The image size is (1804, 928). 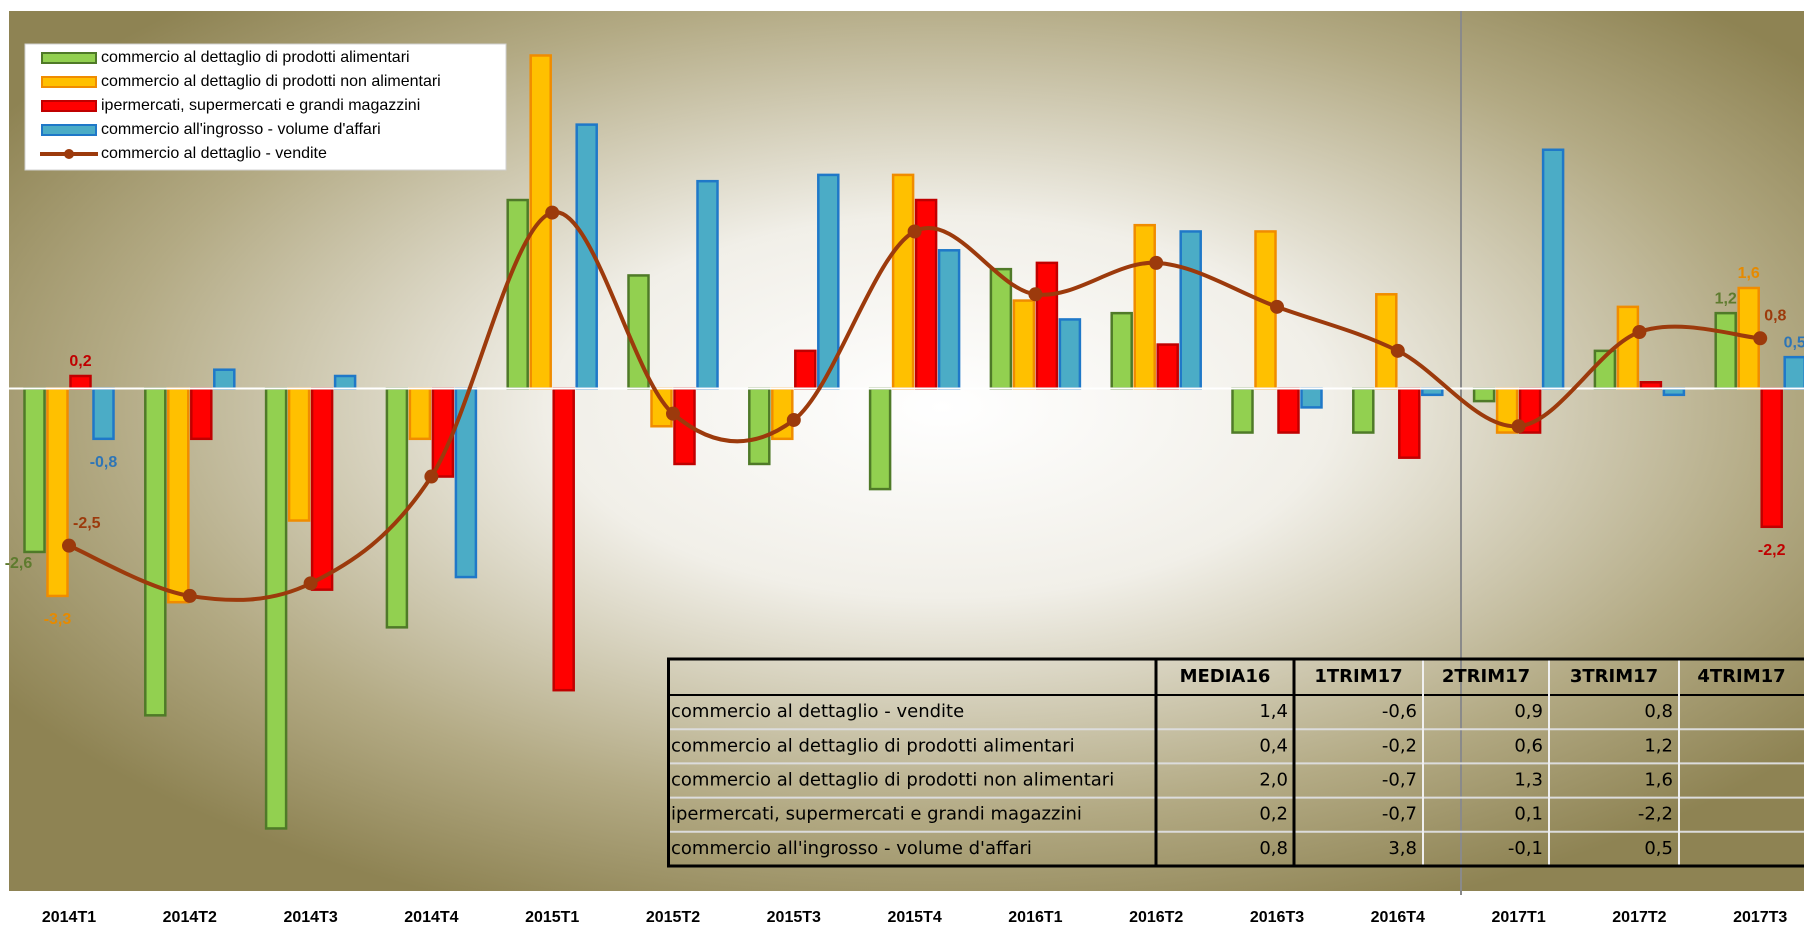 I want to click on data-label: -3,3, so click(x=58, y=619).